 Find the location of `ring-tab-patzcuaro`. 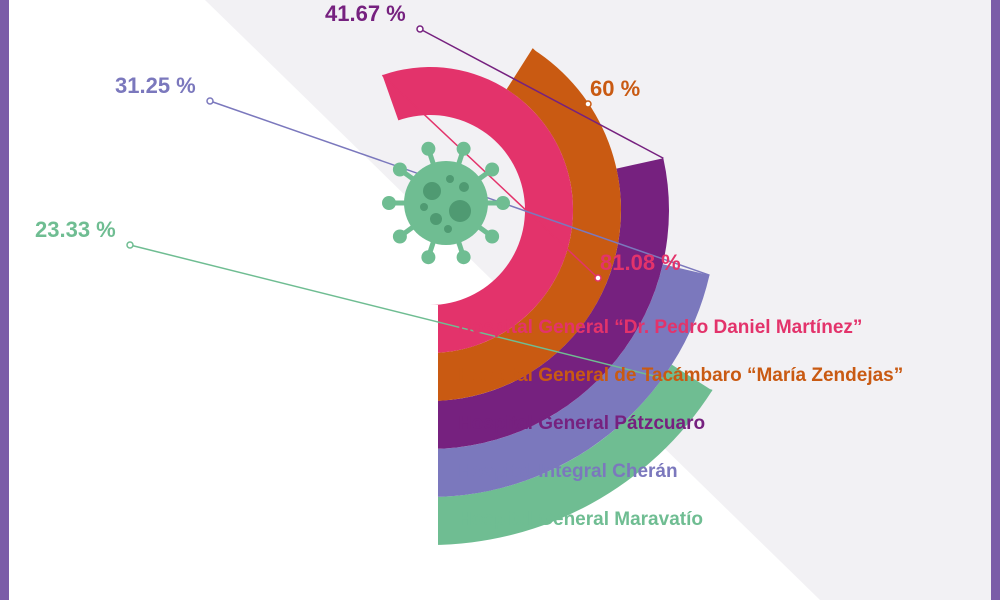

ring-tab-patzcuaro is located at coordinates (434, 425).